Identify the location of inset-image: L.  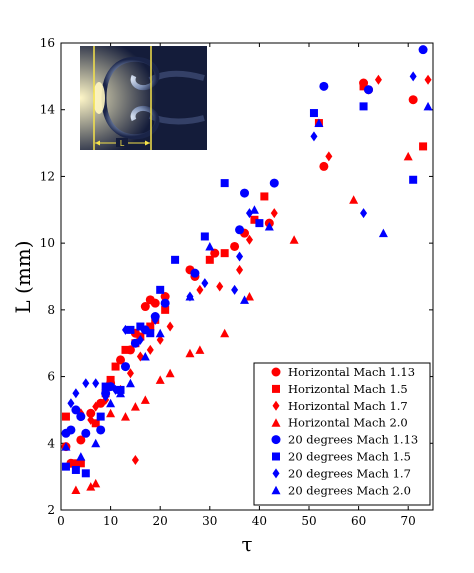
(143, 98).